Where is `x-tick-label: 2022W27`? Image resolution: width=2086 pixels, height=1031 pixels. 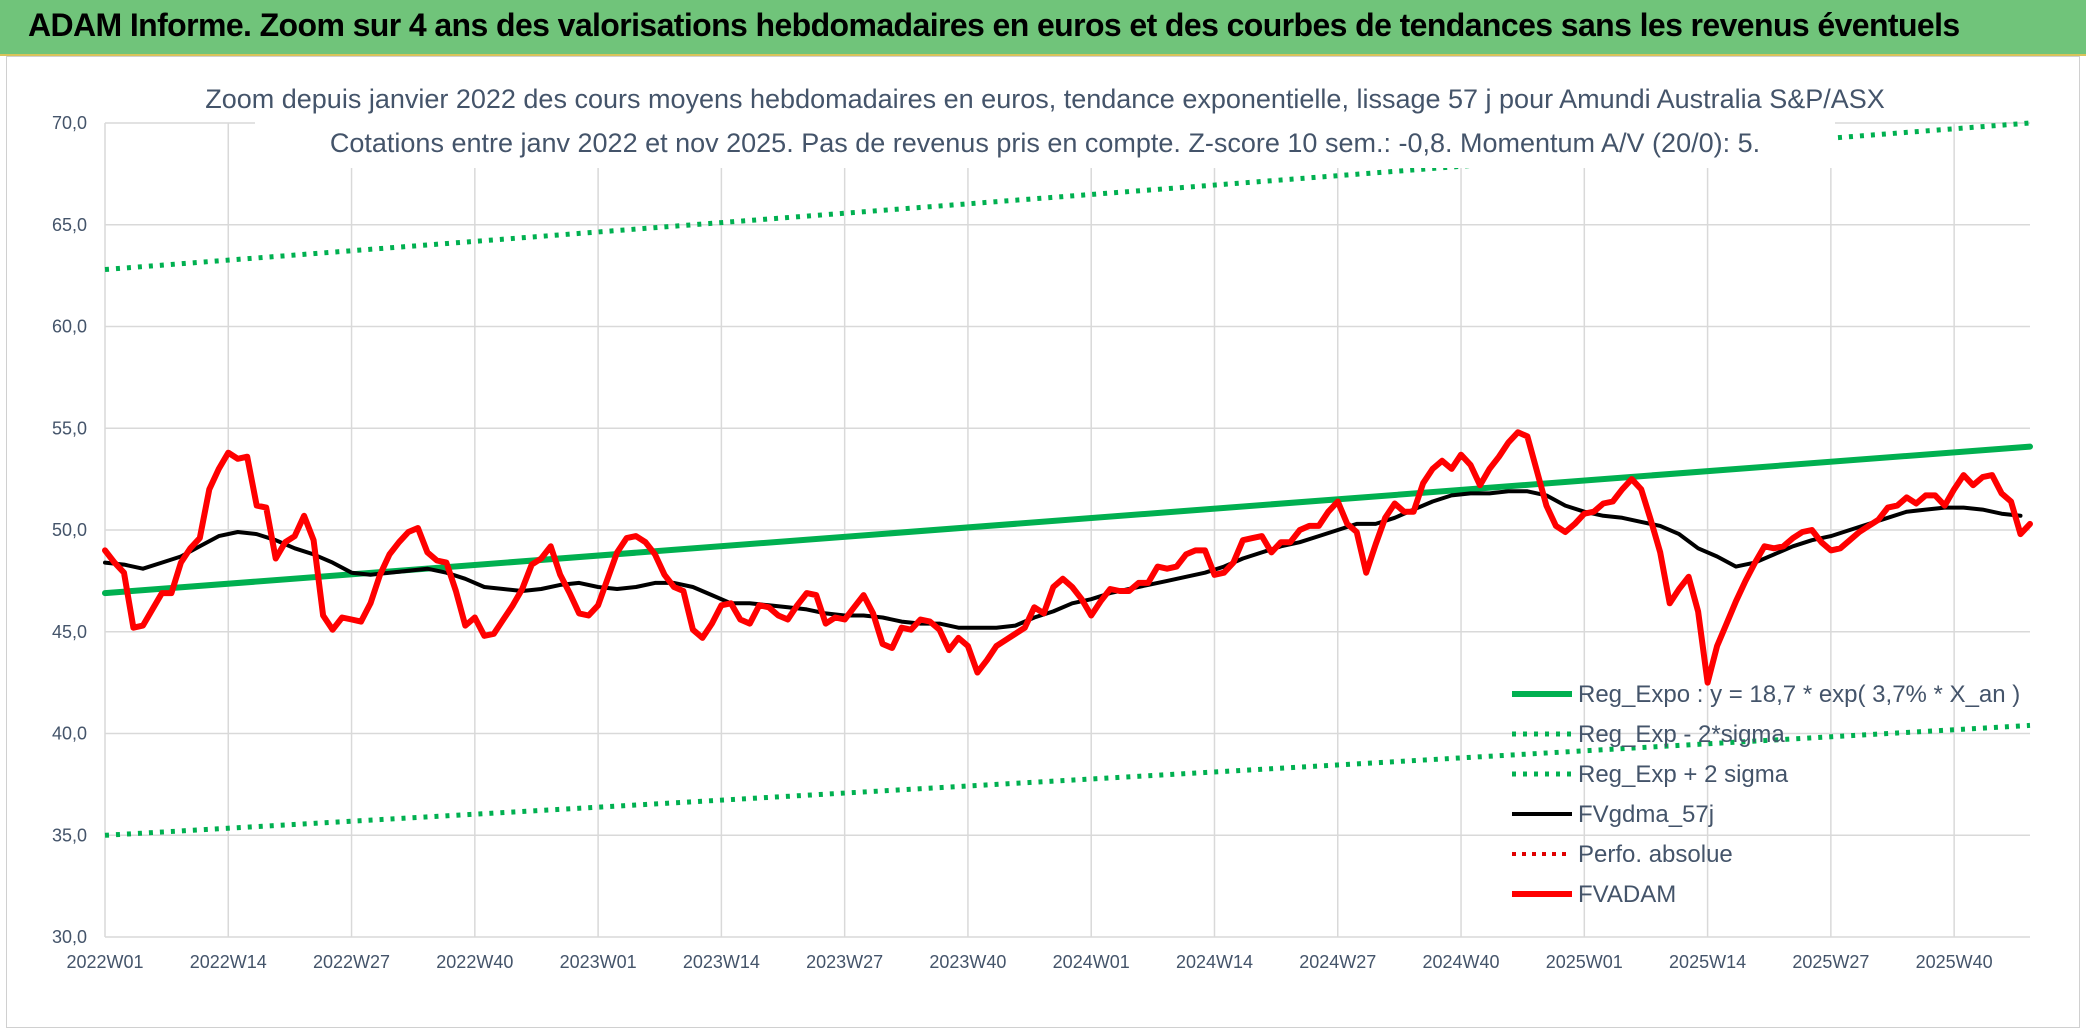 x-tick-label: 2022W27 is located at coordinates (351, 962).